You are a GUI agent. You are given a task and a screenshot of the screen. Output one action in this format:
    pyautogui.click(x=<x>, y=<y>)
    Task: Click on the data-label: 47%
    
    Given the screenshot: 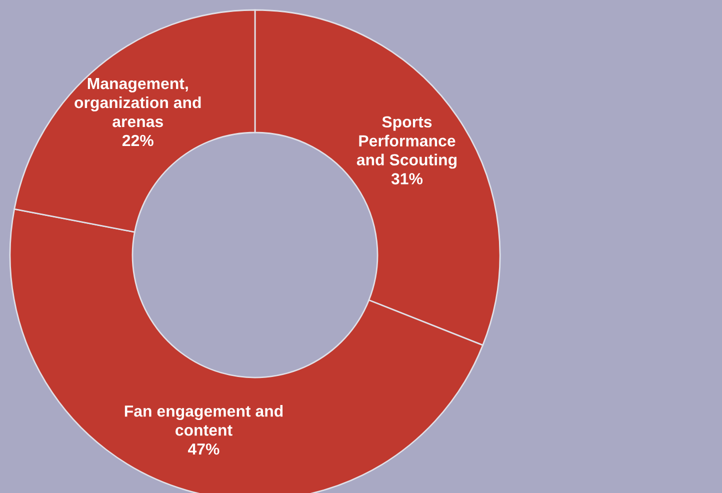 What is the action you would take?
    pyautogui.click(x=204, y=449)
    